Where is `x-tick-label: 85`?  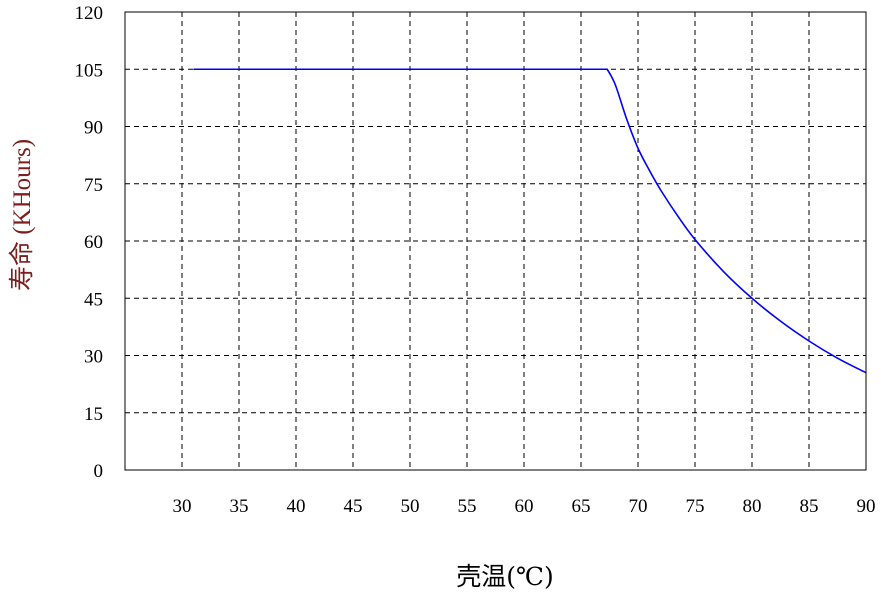 x-tick-label: 85 is located at coordinates (809, 506).